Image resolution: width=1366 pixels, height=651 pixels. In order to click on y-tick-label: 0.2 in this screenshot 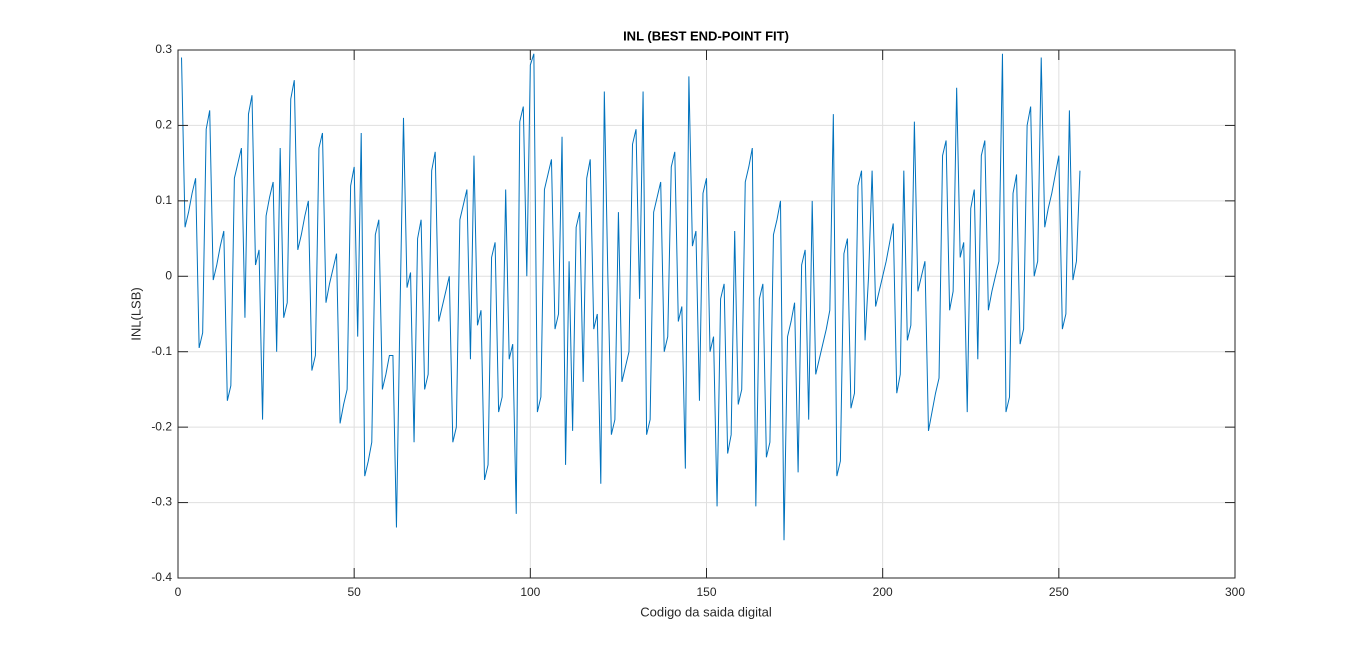, I will do `click(163, 125)`.